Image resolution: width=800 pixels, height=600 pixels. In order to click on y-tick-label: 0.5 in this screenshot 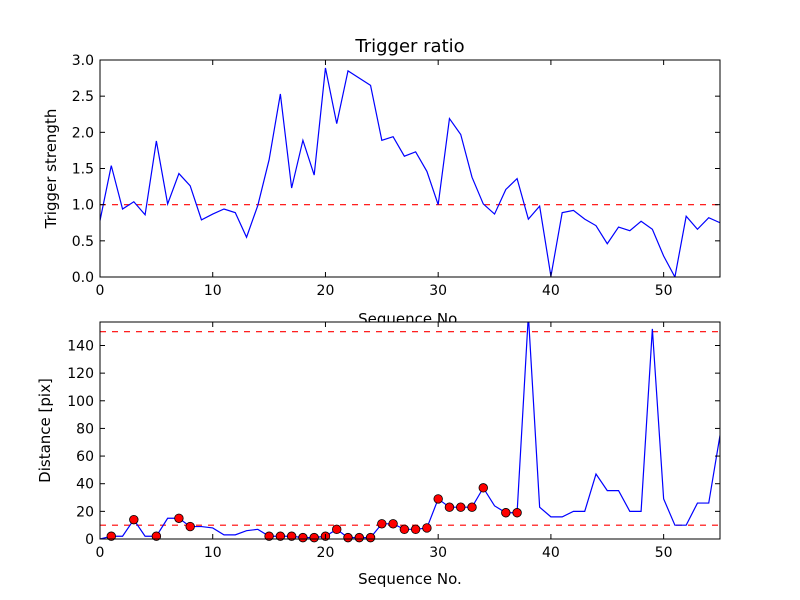, I will do `click(83, 242)`.